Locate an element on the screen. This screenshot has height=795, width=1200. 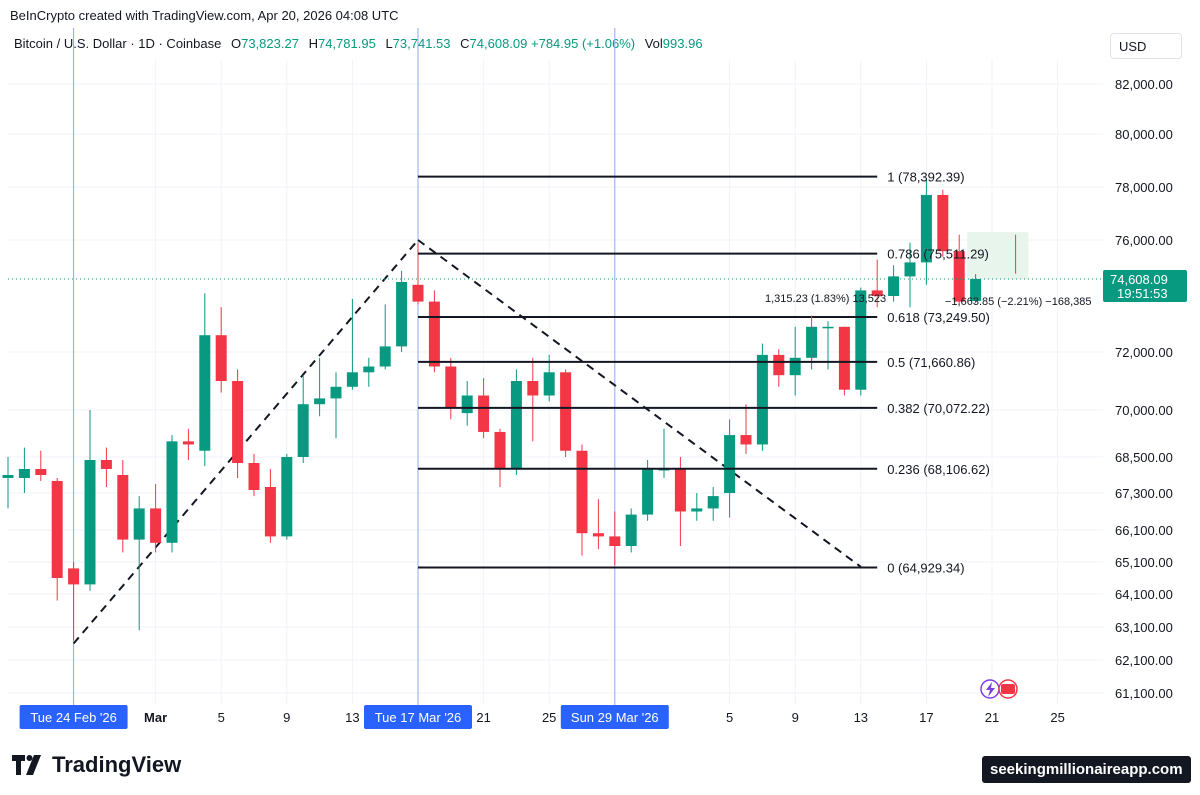
fib-level-label: 0 (64,929.34) is located at coordinates (925, 567).